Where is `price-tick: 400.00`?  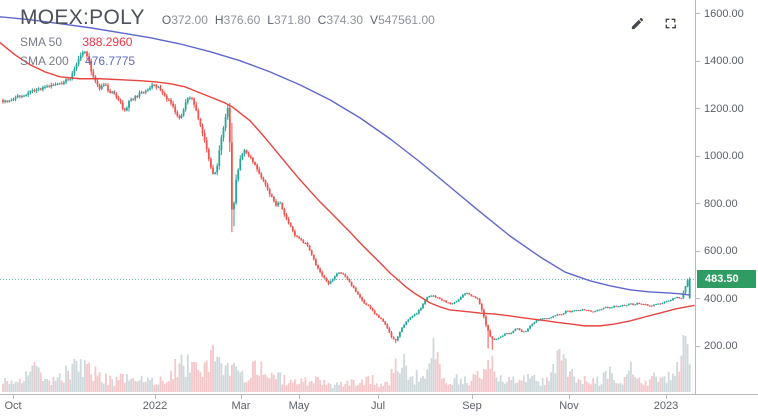 price-tick: 400.00 is located at coordinates (717, 298).